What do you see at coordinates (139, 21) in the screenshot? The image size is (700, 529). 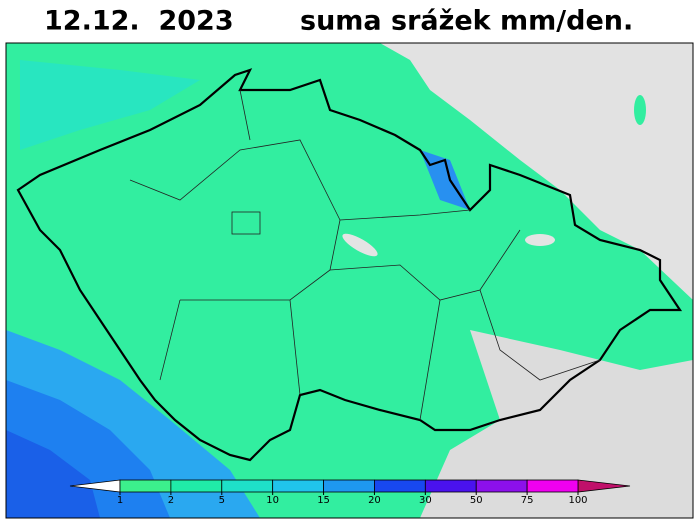 I see `date: 12.12. 2023` at bounding box center [139, 21].